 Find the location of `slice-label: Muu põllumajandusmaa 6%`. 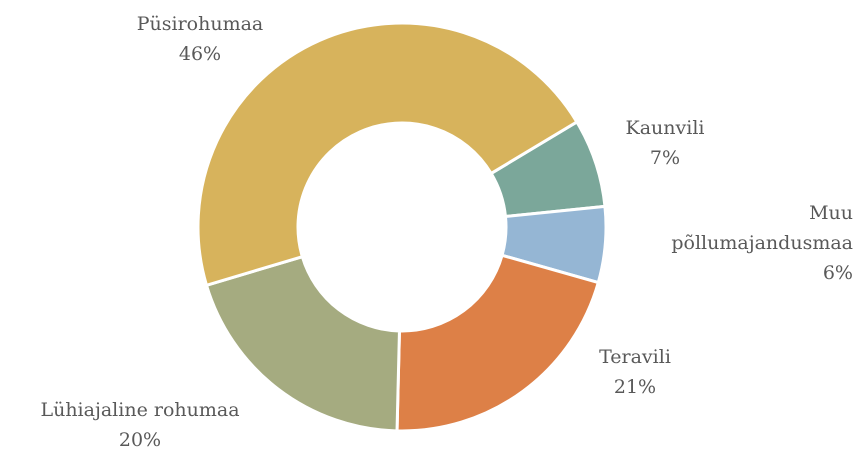

slice-label: Muu põllumajandusmaa 6% is located at coordinates (736, 243).